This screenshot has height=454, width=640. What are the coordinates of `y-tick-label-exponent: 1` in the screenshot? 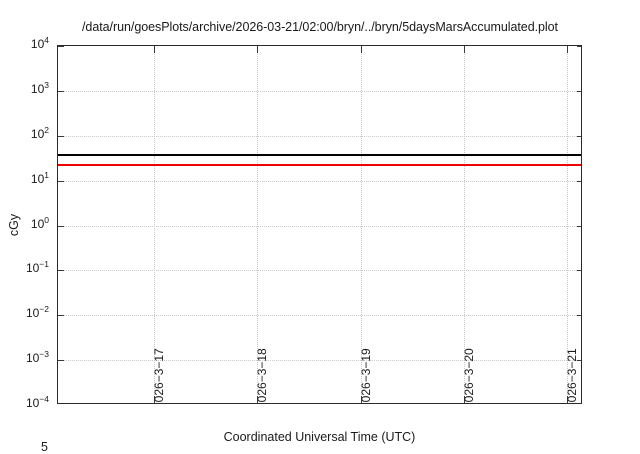 It's located at (46, 174).